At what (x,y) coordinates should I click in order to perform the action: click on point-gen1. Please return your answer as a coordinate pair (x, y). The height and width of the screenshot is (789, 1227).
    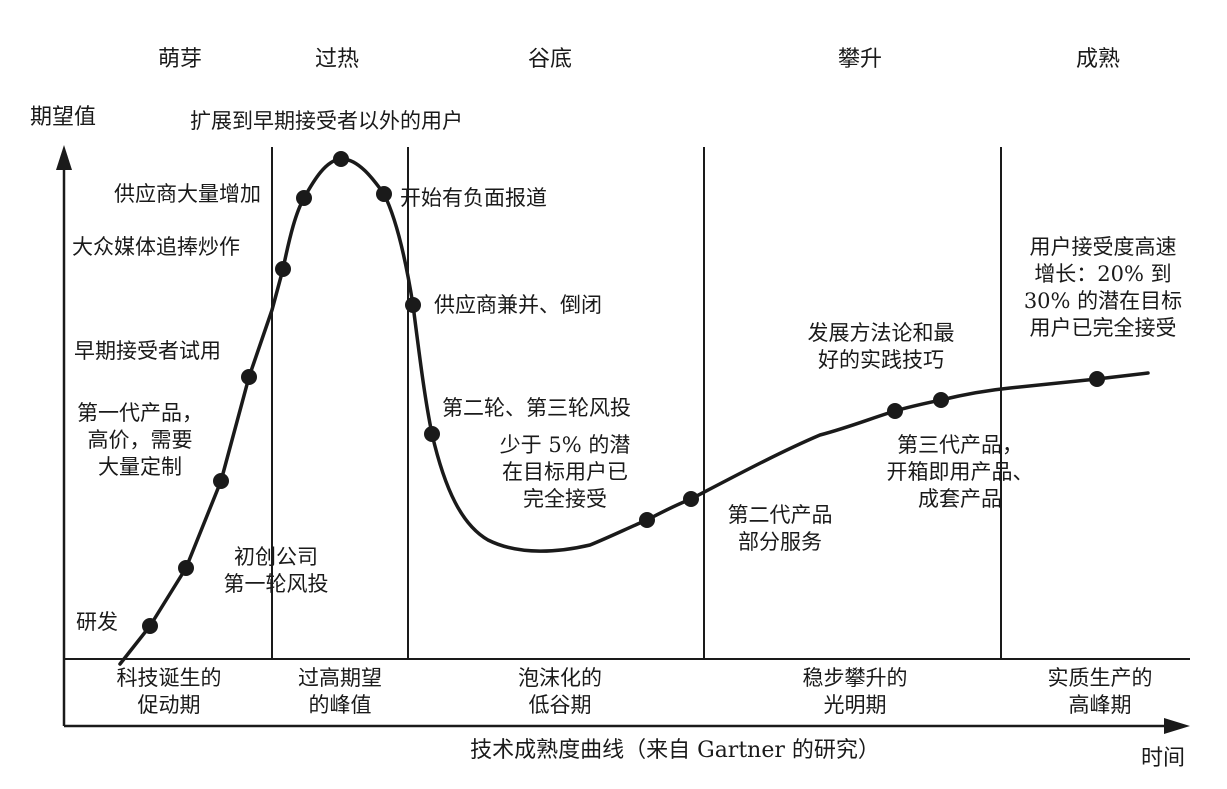
    Looking at the image, I should click on (221, 481).